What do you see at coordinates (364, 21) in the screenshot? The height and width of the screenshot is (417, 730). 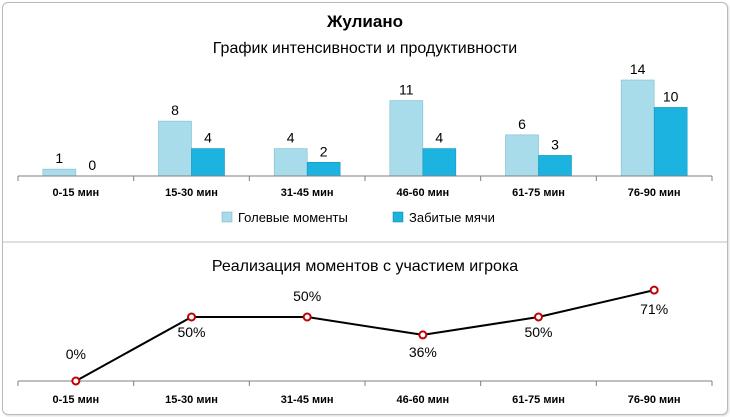 I see `chart-title: Жулиано` at bounding box center [364, 21].